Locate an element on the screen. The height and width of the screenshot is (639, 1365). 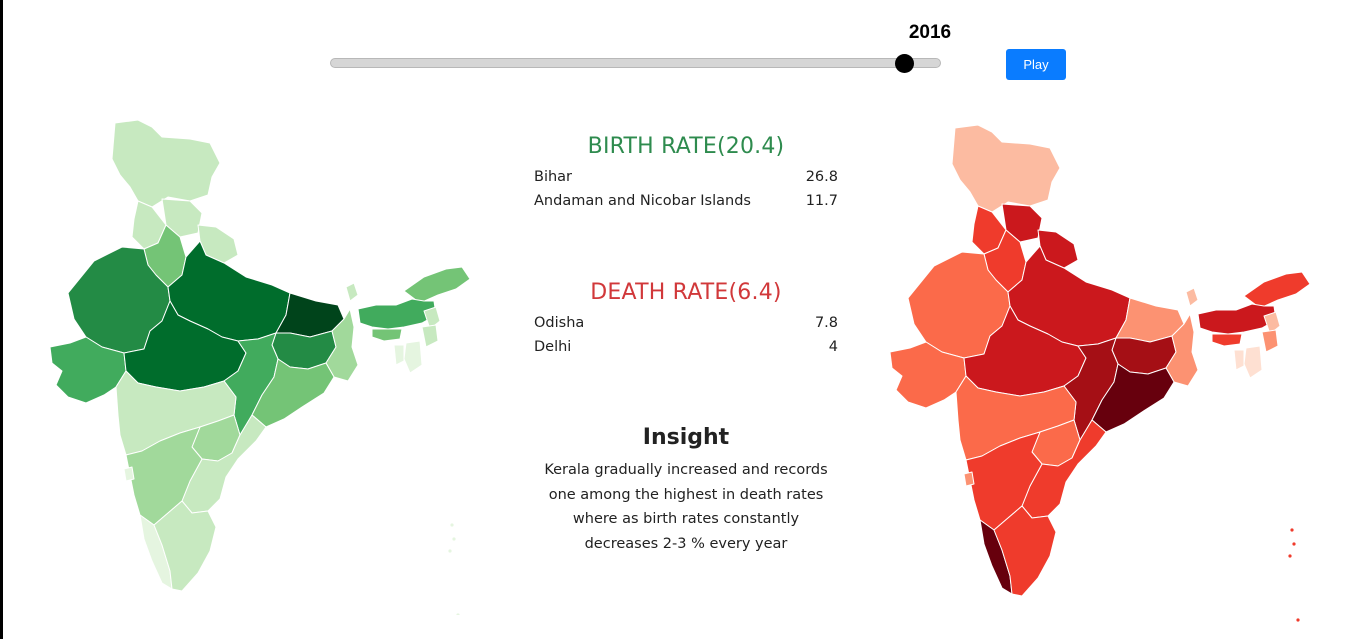
birth-highest-value: 26.8 is located at coordinates (821, 177).